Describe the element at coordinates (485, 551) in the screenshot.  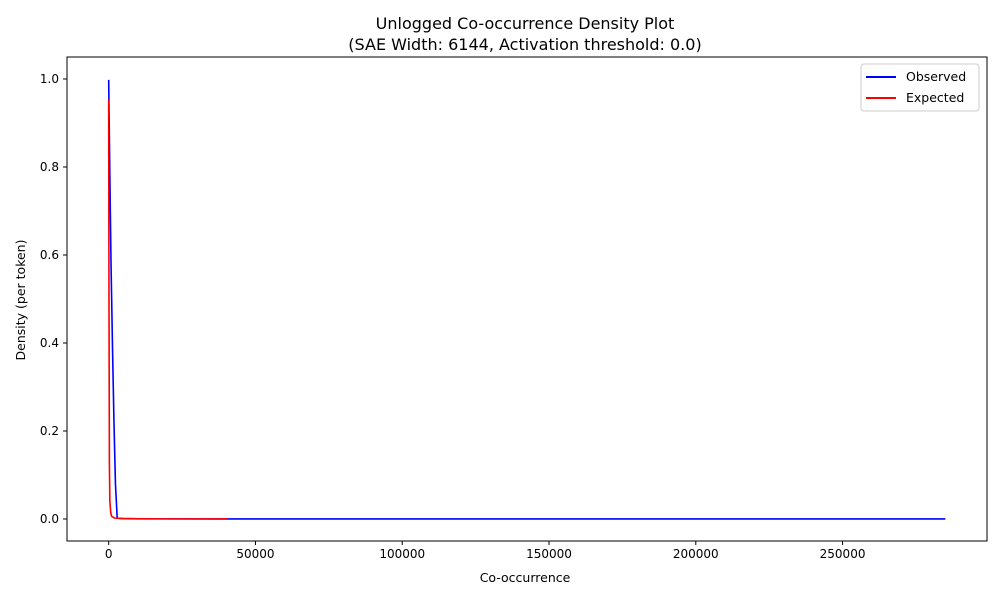
I see `x-axis-ticks: 0 50000 100000 150000 200000 250000` at that location.